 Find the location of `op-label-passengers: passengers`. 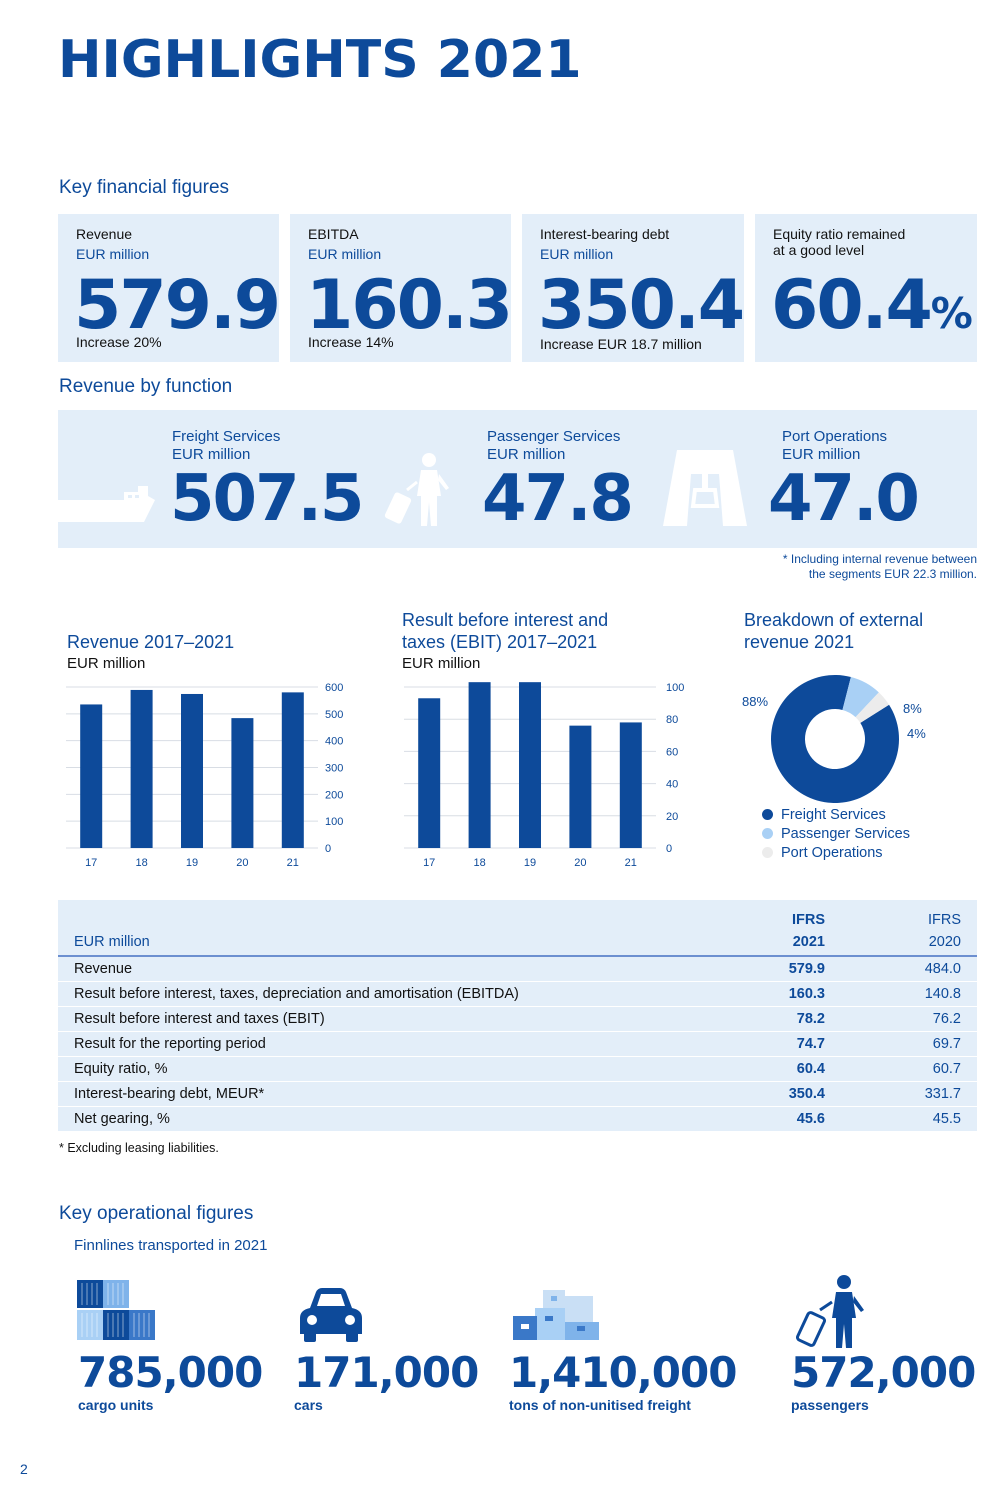

op-label-passengers: passengers is located at coordinates (830, 1405).